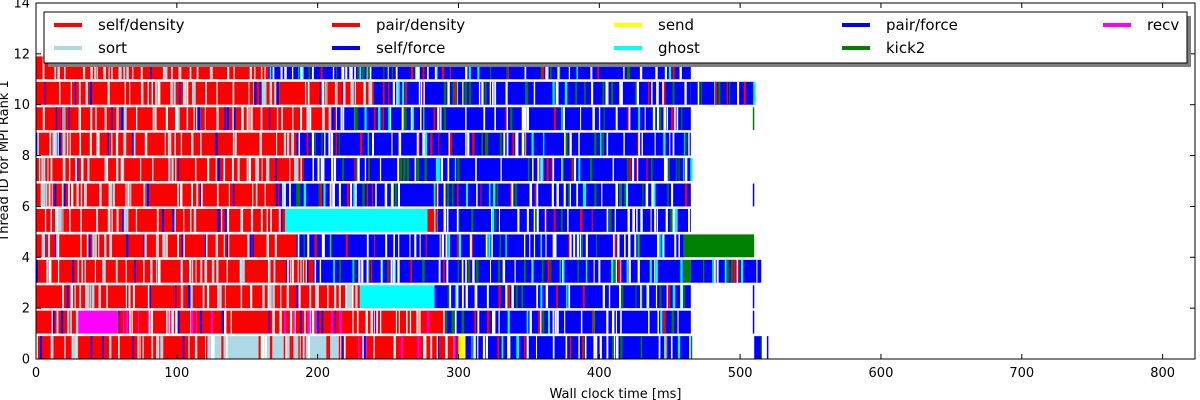  Describe the element at coordinates (166, 144) in the screenshot. I see `task-bar` at that location.